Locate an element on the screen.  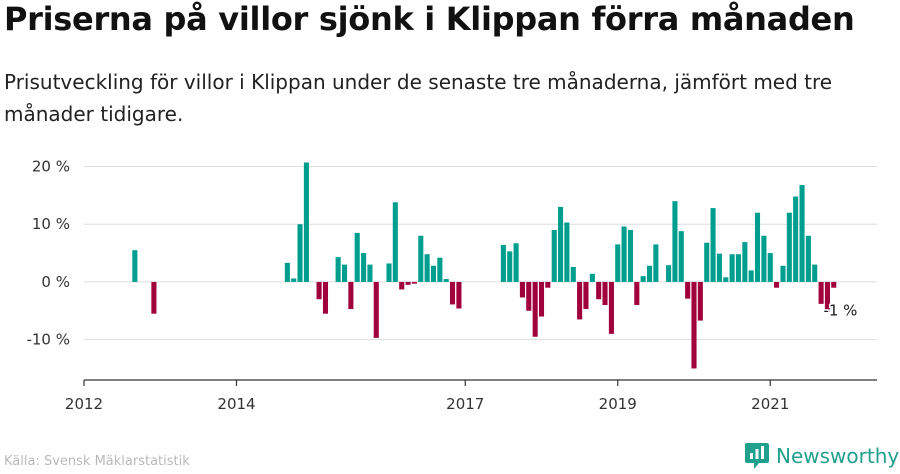
newsworthy-logo-icon is located at coordinates (757, 456).